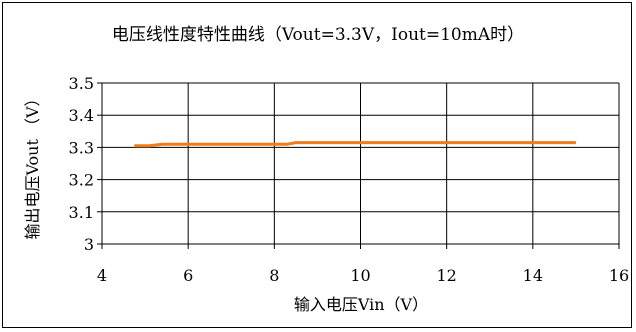 This screenshot has height=332, width=636. Describe the element at coordinates (81, 83) in the screenshot. I see `y-tick-label-5: 3.5` at that location.